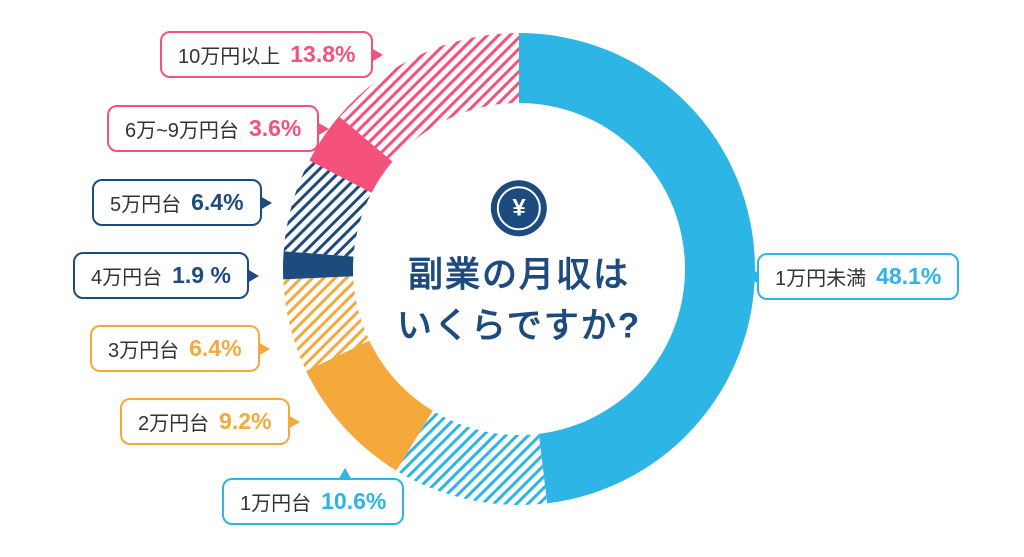  Describe the element at coordinates (127, 278) in the screenshot. I see `callout-label: 4万円台` at that location.